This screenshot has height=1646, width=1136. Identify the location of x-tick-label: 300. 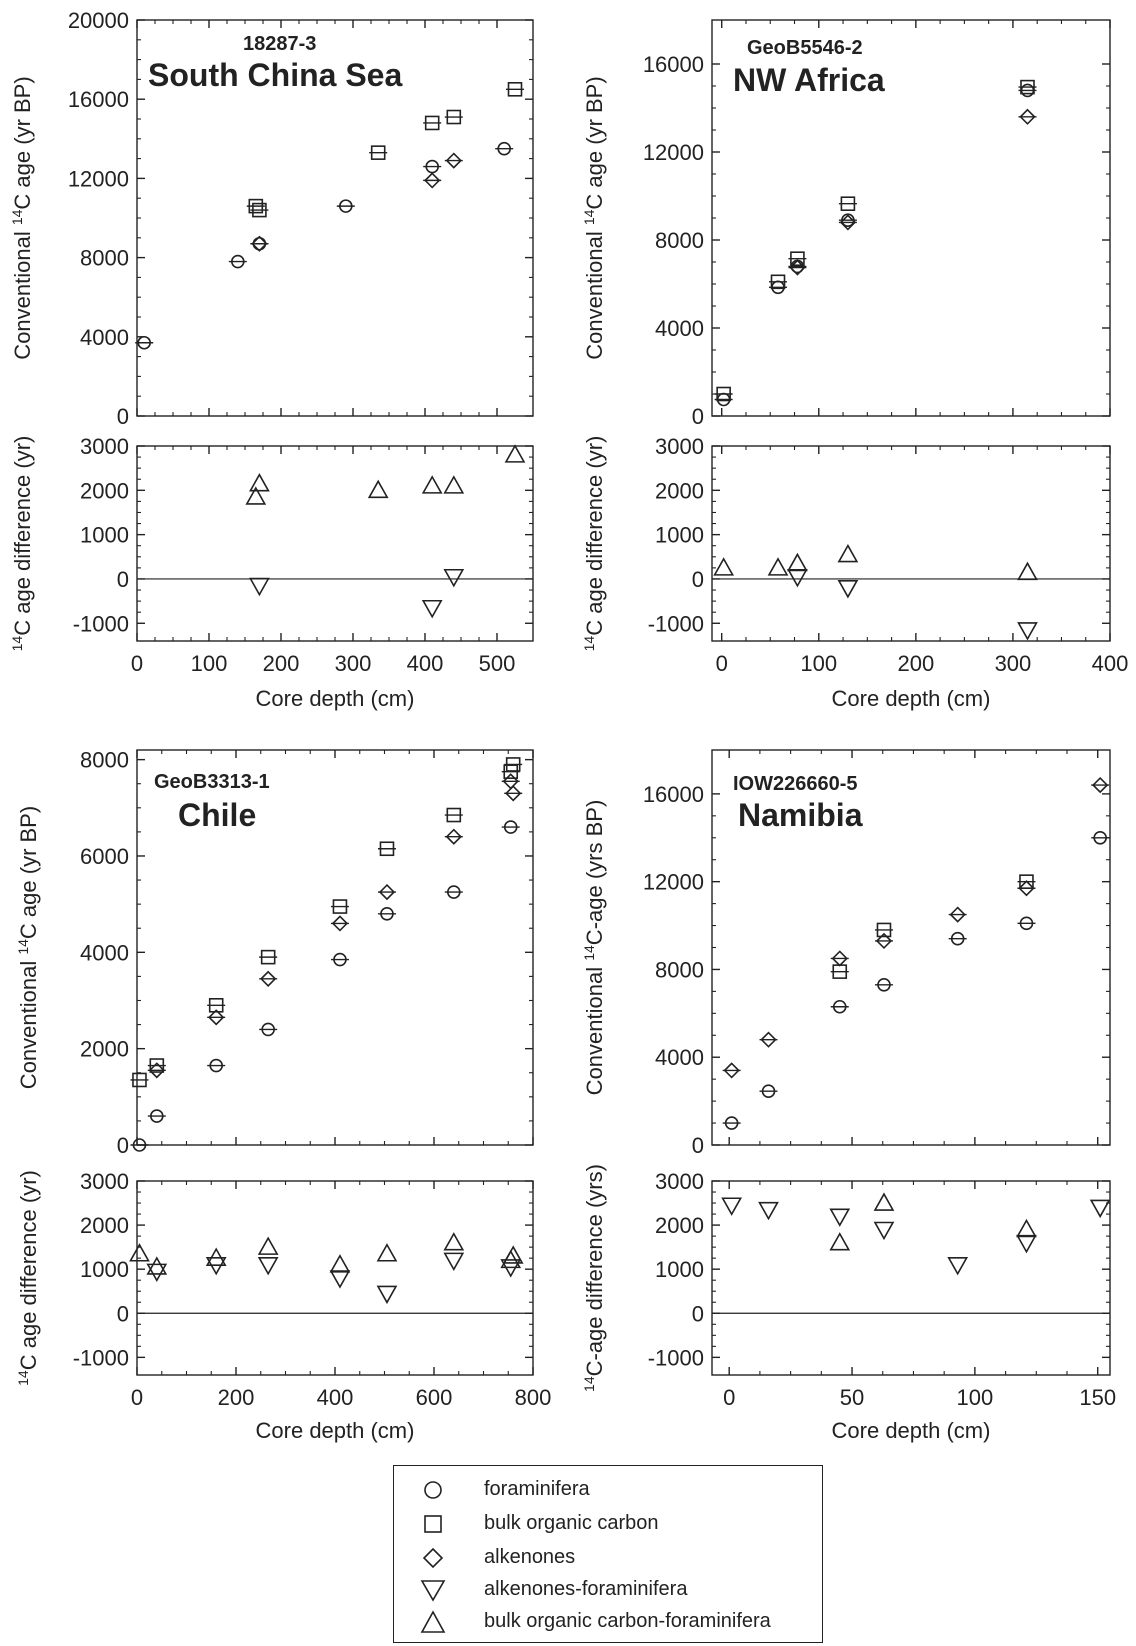
(1013, 663).